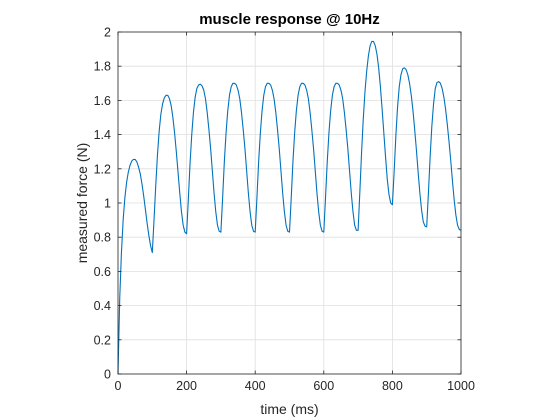 The height and width of the screenshot is (420, 560). What do you see at coordinates (102, 340) in the screenshot?
I see `y-tick-label: 0.2` at bounding box center [102, 340].